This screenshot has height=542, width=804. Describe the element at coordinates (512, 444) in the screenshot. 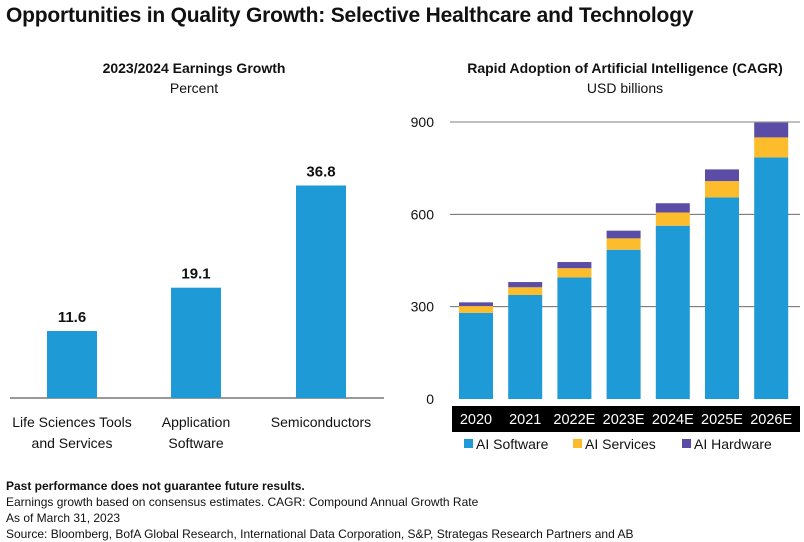

I see `legend-label: AI Software` at that location.